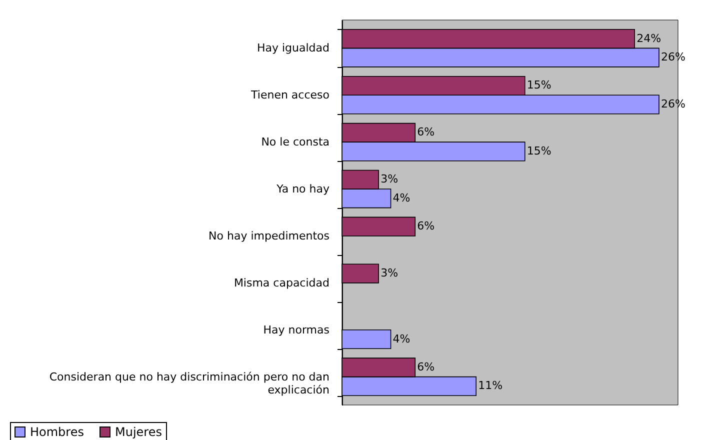 The height and width of the screenshot is (440, 708). What do you see at coordinates (490, 385) in the screenshot?
I see `data-label: 11%` at bounding box center [490, 385].